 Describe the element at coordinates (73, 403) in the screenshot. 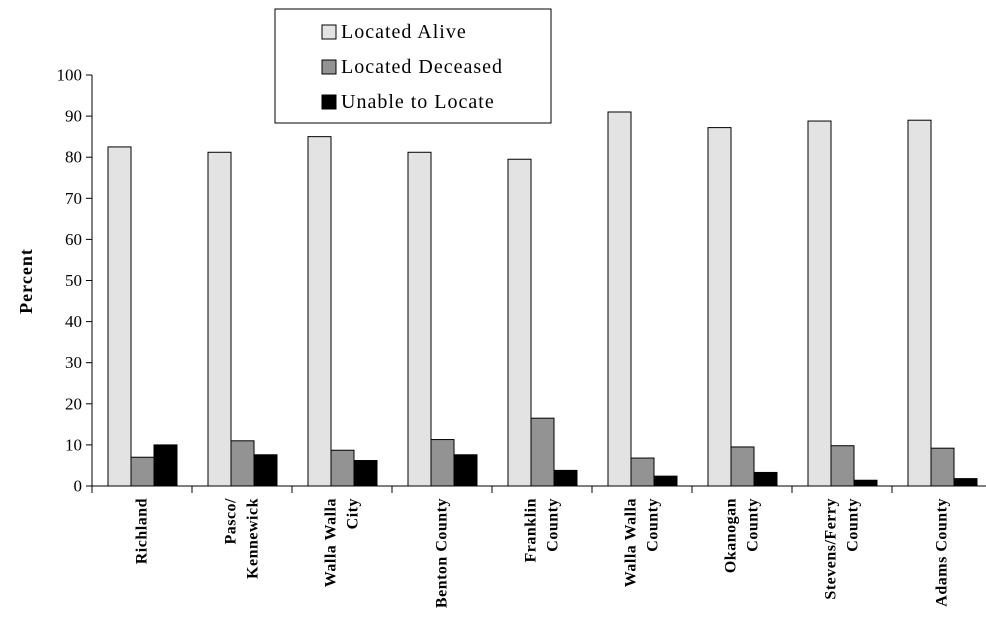

I see `y-tick-label: 20` at that location.